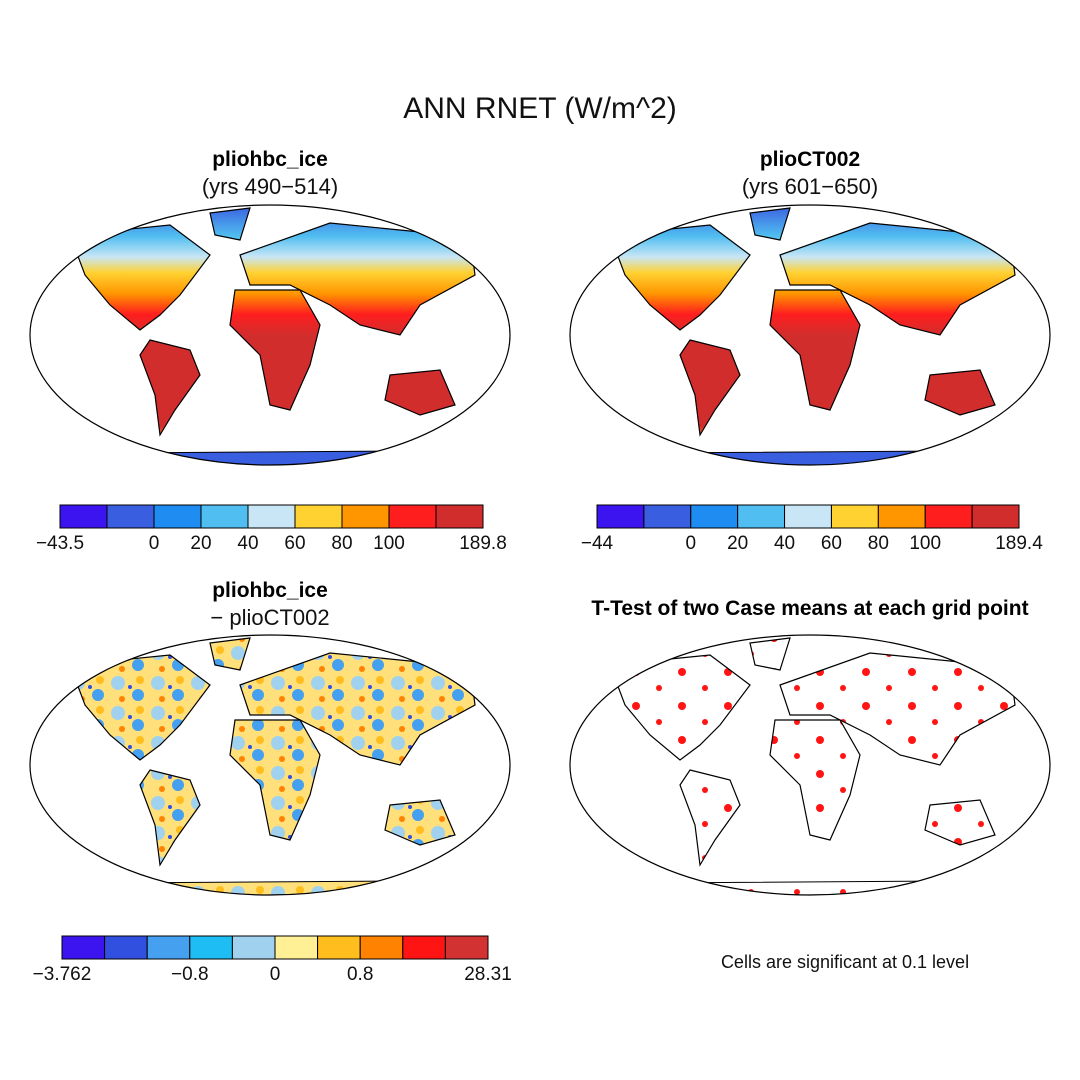 This screenshot has height=1080, width=1080. I want to click on colorbar-label: 189.4, so click(1019, 543).